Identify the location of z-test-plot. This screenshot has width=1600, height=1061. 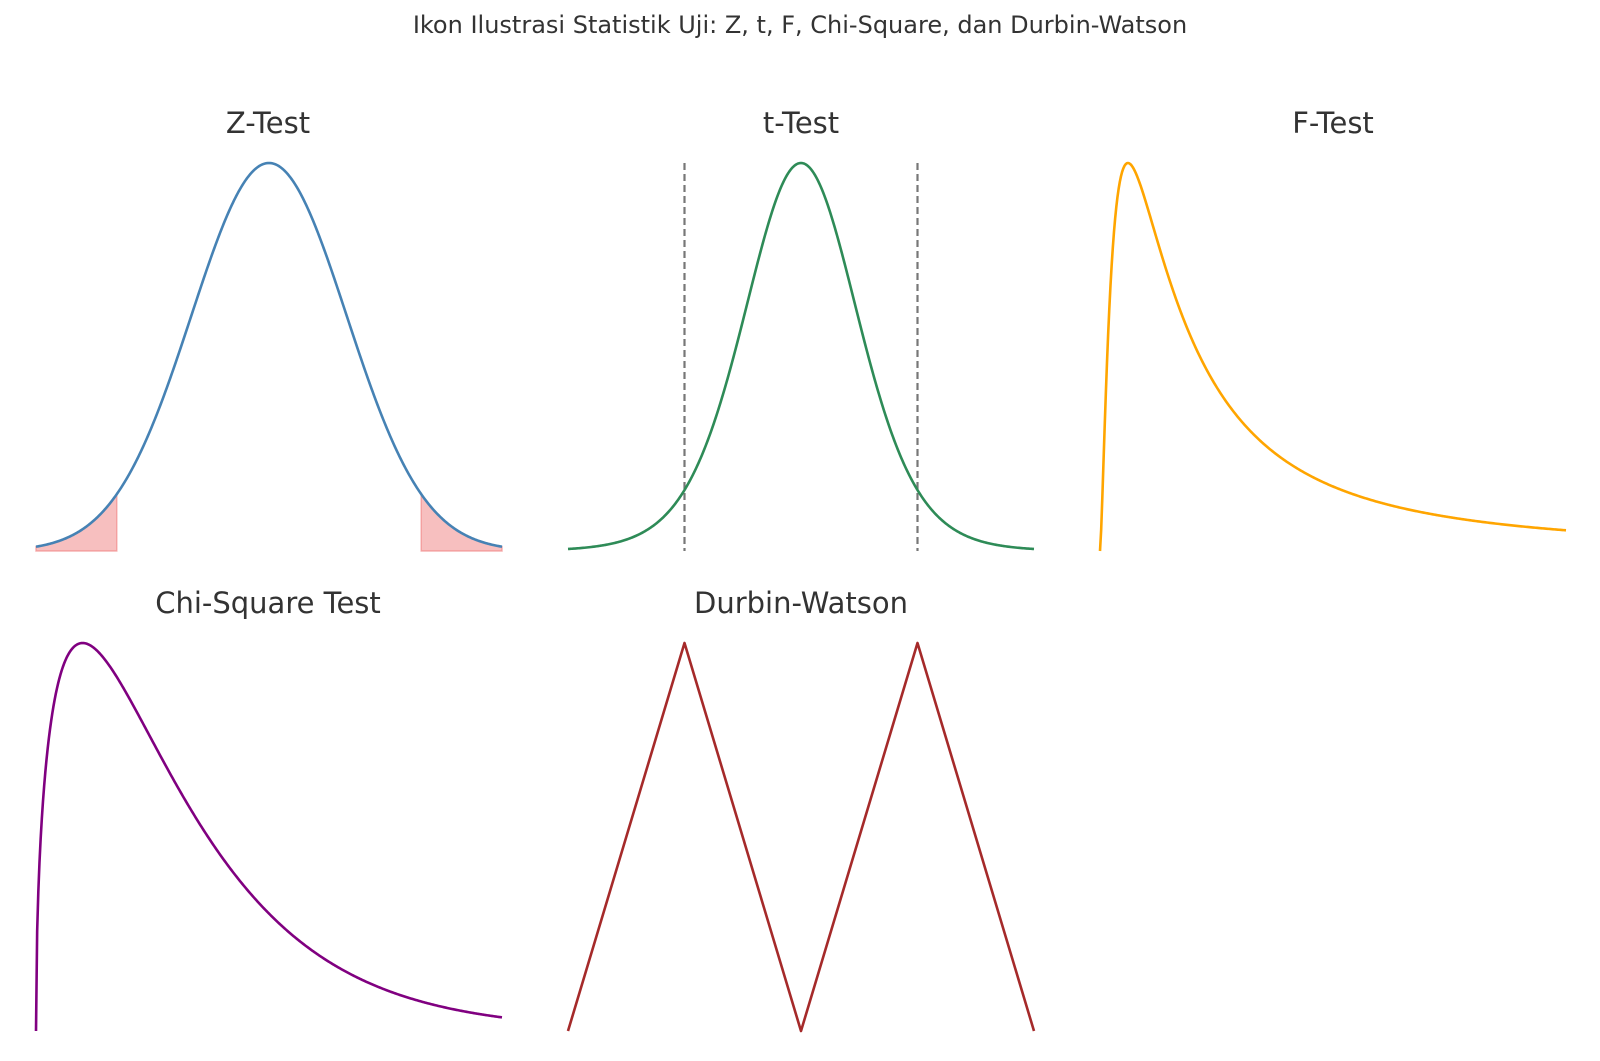
(269, 356).